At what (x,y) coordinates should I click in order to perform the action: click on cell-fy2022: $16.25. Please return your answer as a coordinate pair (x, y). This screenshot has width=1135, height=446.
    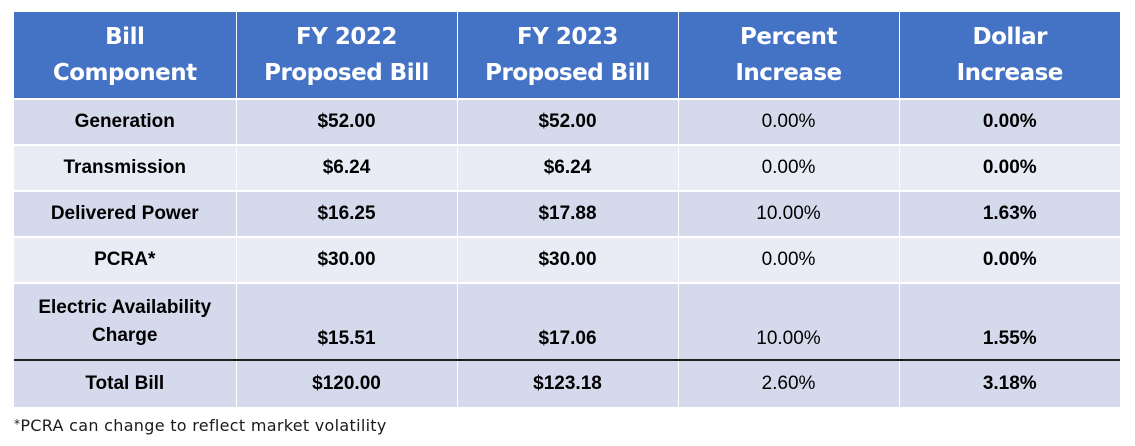
    Looking at the image, I should click on (347, 213).